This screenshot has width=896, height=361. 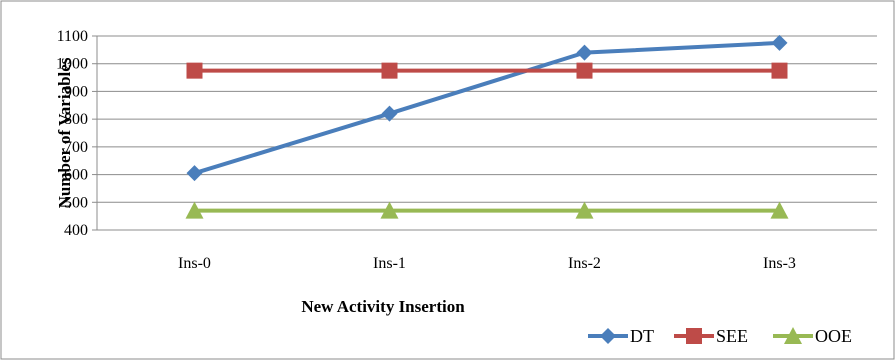 I want to click on y-tick-label: 400, so click(x=76, y=230).